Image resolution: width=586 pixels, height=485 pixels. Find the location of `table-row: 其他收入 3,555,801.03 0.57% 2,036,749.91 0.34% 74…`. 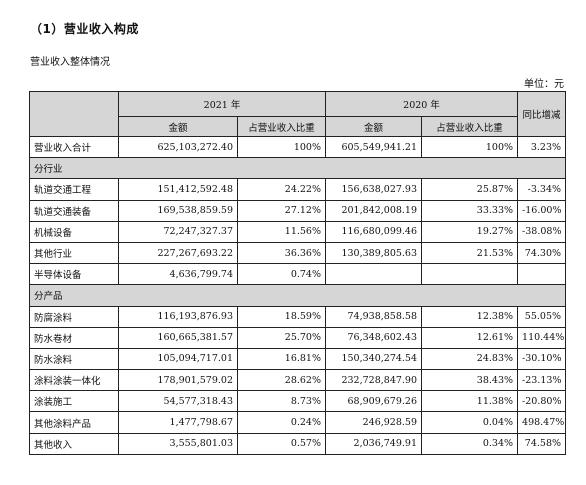

table-row: 其他收入 3,555,801.03 0.57% 2,036,749.91 0.34% 74… is located at coordinates (298, 443).